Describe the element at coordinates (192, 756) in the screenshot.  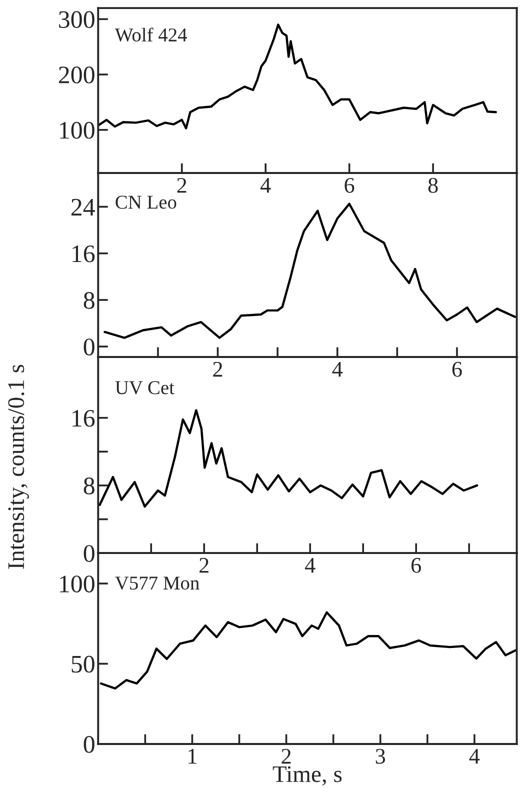
I see `x-tick-label: 1` at that location.